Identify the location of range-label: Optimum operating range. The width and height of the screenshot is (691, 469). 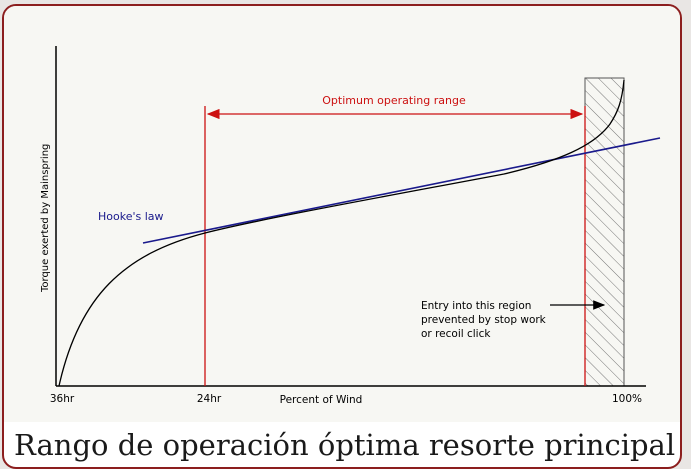
(394, 100).